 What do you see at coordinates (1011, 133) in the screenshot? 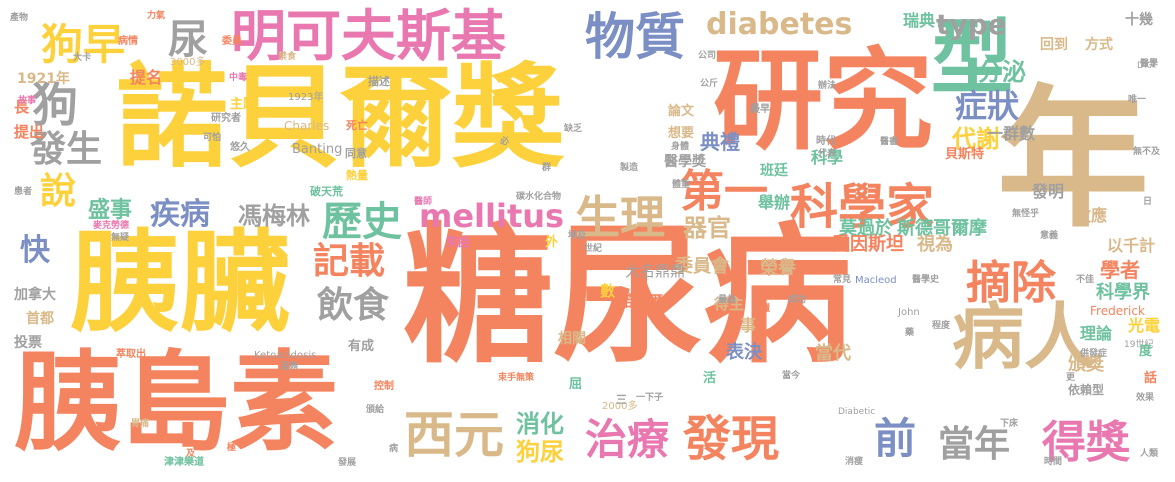
I see `word-yiqunshu: 一群數` at bounding box center [1011, 133].